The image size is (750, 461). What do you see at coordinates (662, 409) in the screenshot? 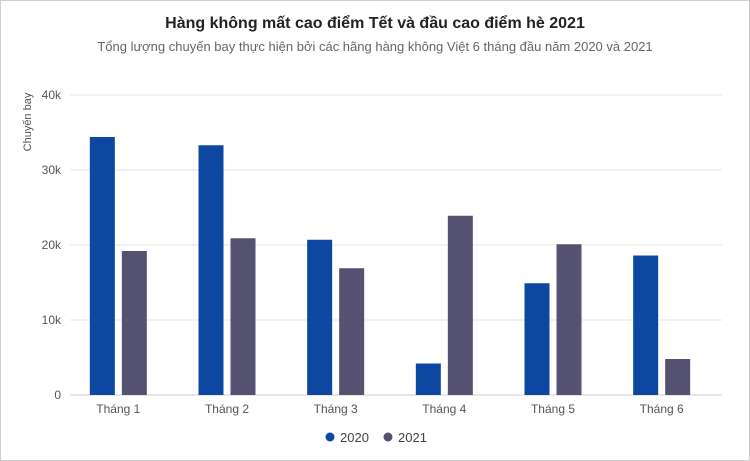
I see `x-tick-label: Tháng 6` at bounding box center [662, 409].